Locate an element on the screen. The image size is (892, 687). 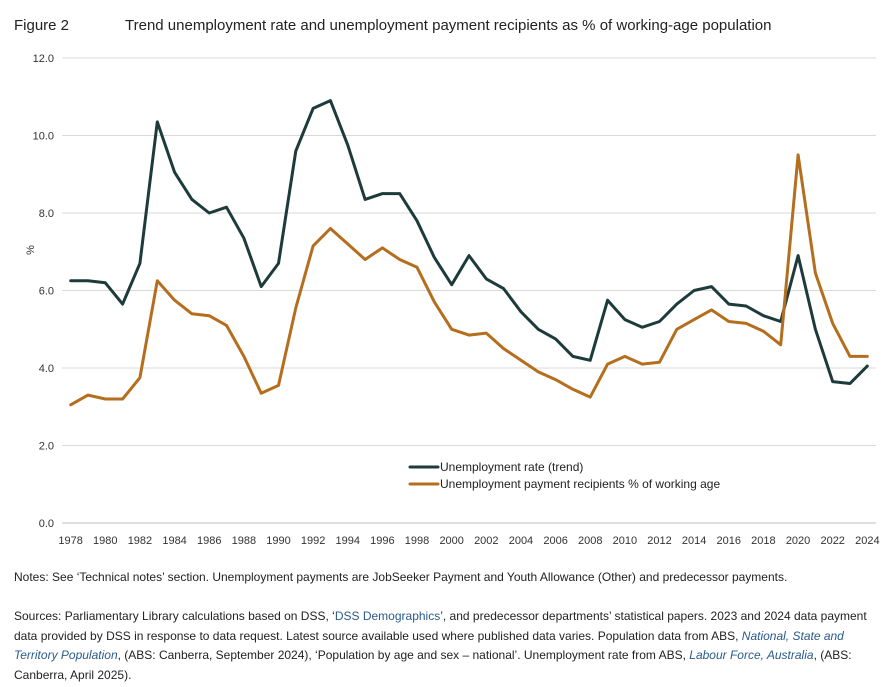
x-tick-label: 1986 is located at coordinates (209, 541).